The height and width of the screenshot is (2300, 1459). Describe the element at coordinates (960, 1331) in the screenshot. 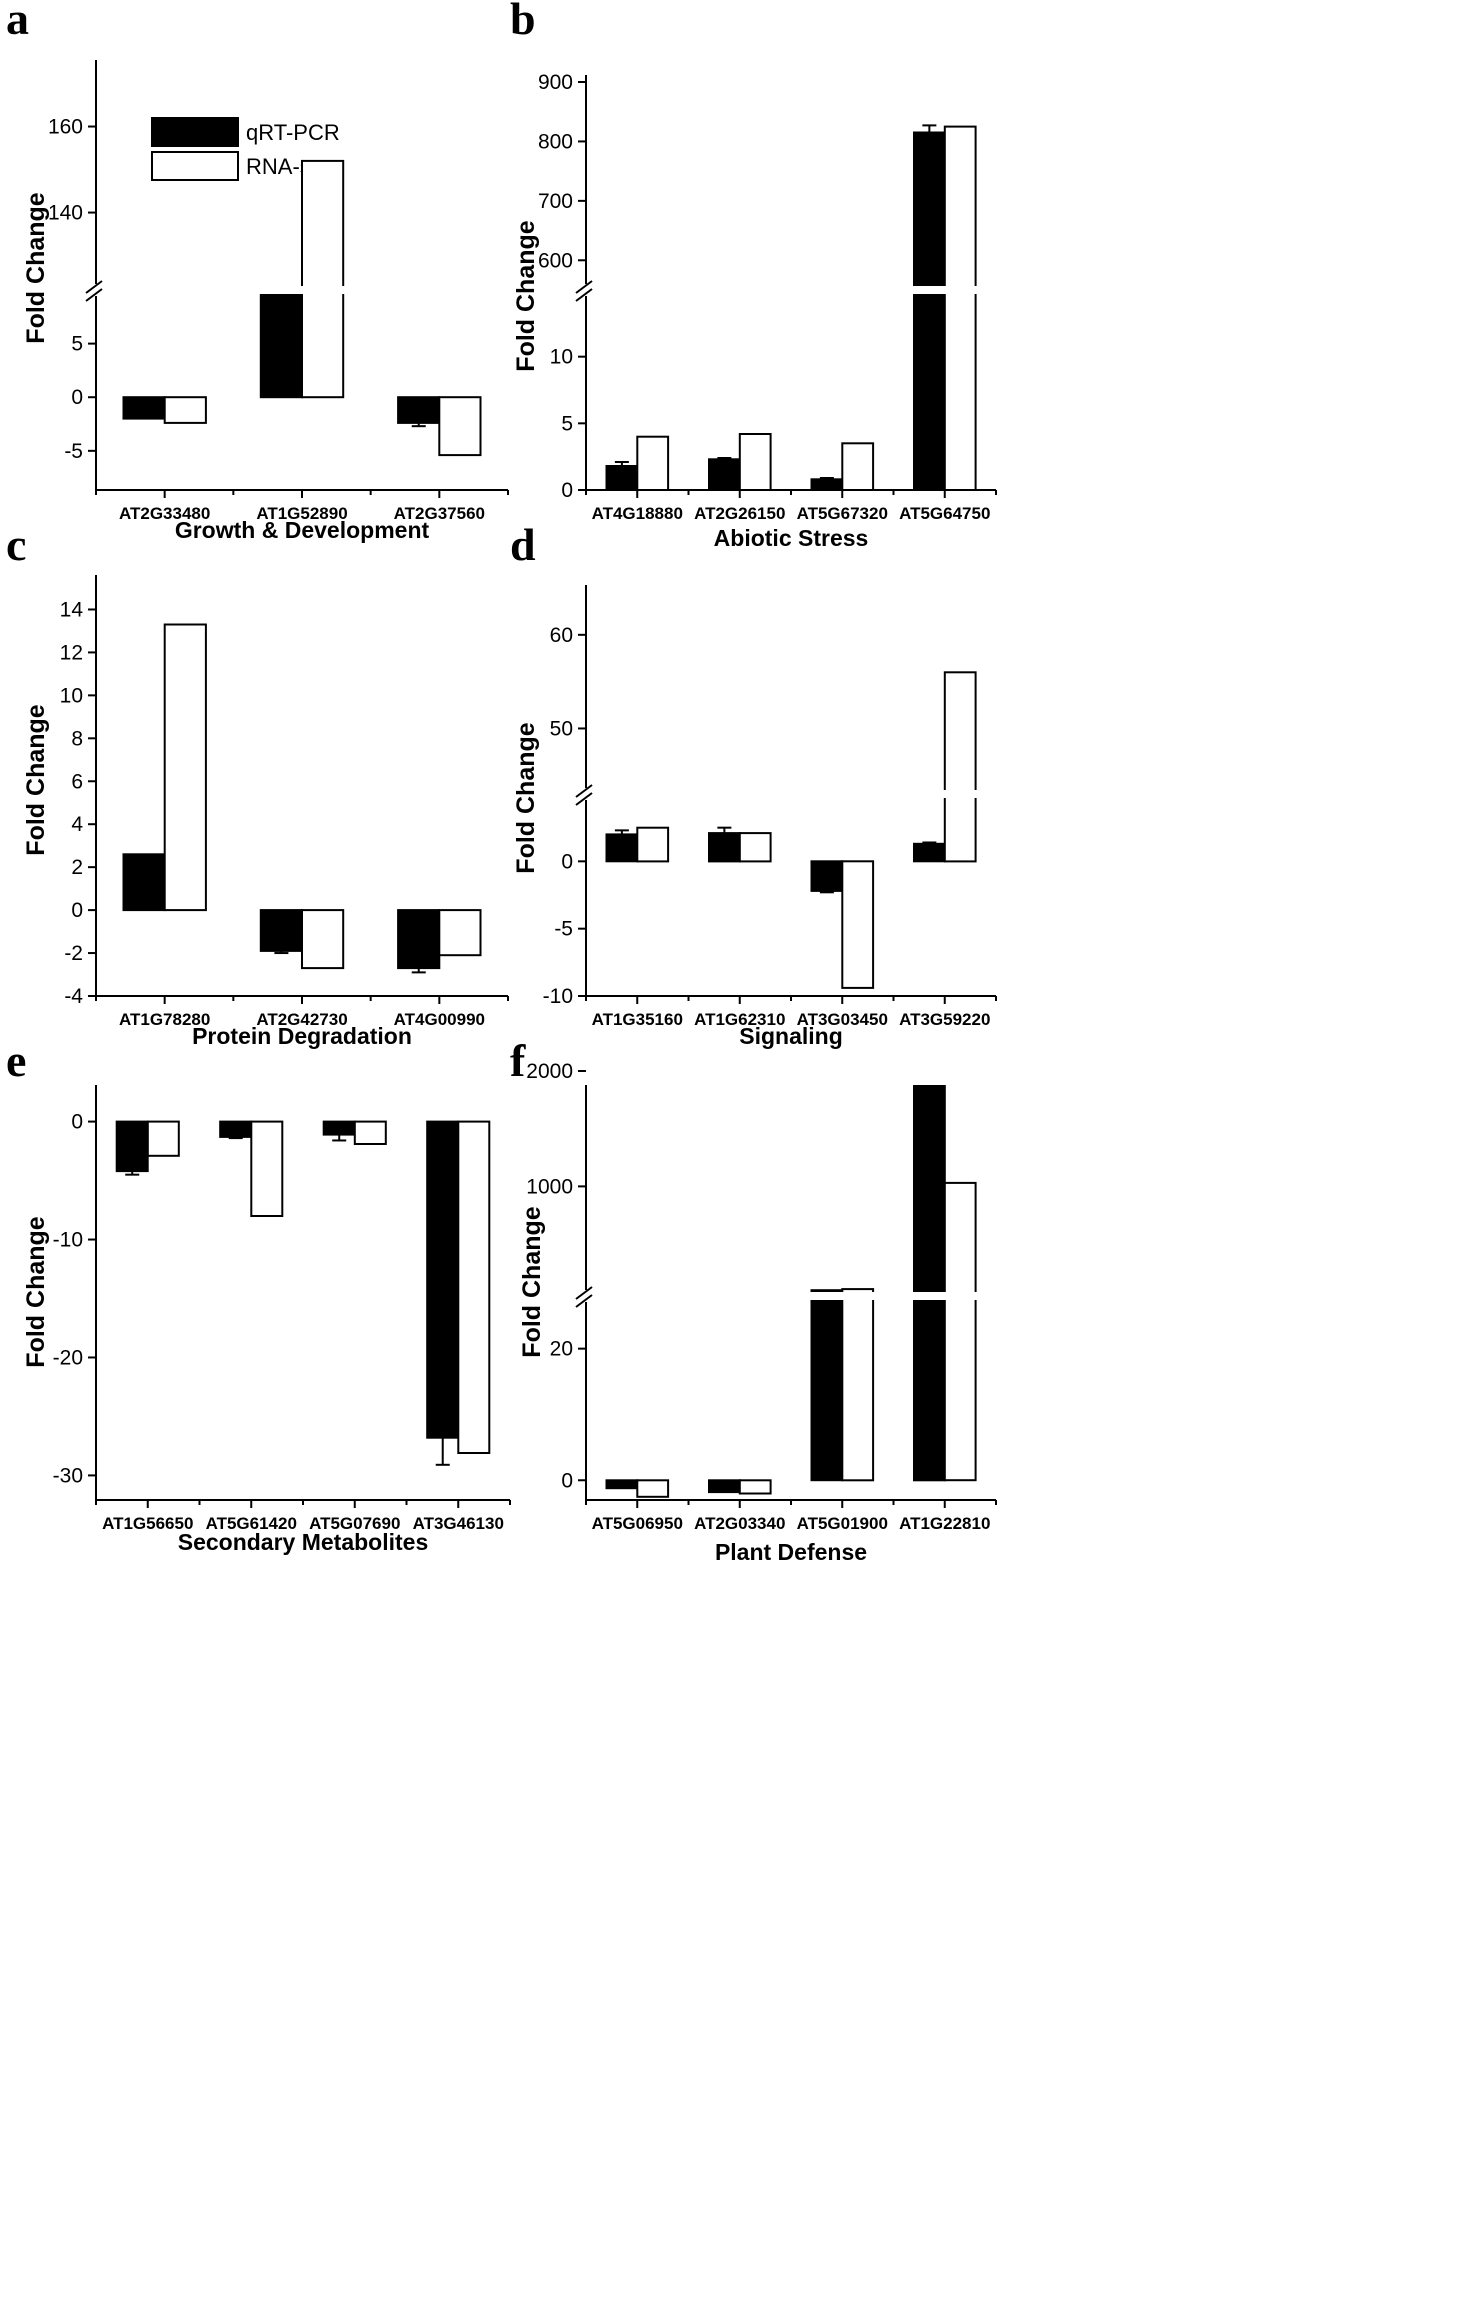

I see `bar-rna-seq-at1g22810` at that location.